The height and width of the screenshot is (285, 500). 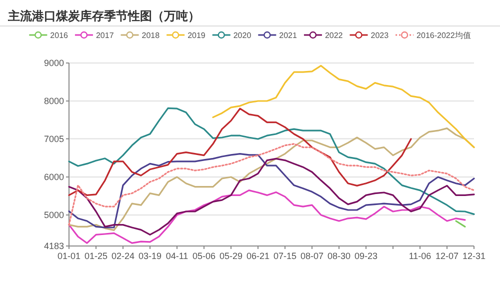 What do you see at coordinates (105, 35) in the screenshot?
I see `legend-label: 2017` at bounding box center [105, 35].